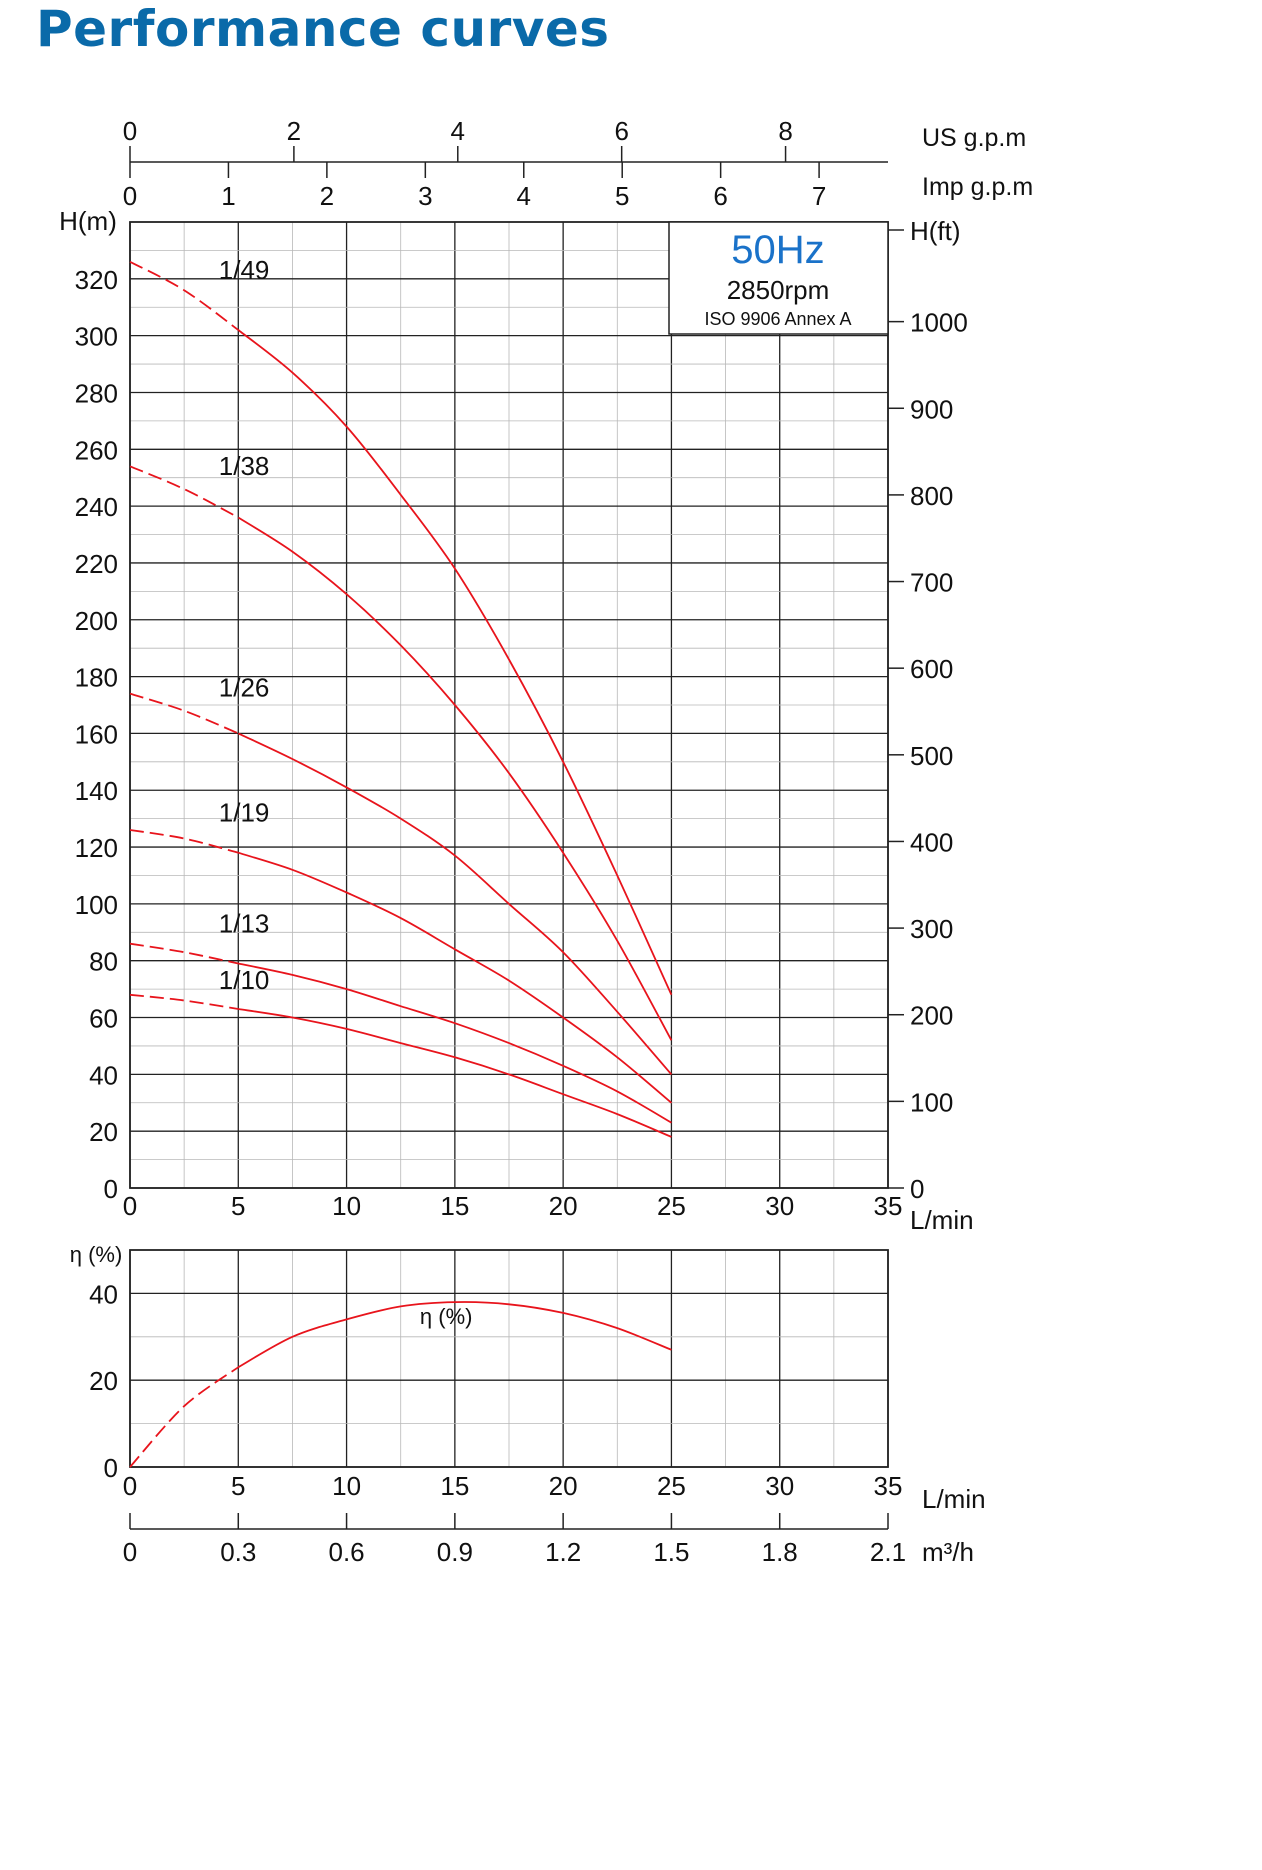  What do you see at coordinates (238, 1486) in the screenshot?
I see `eff-x-tick-label: 5` at bounding box center [238, 1486].